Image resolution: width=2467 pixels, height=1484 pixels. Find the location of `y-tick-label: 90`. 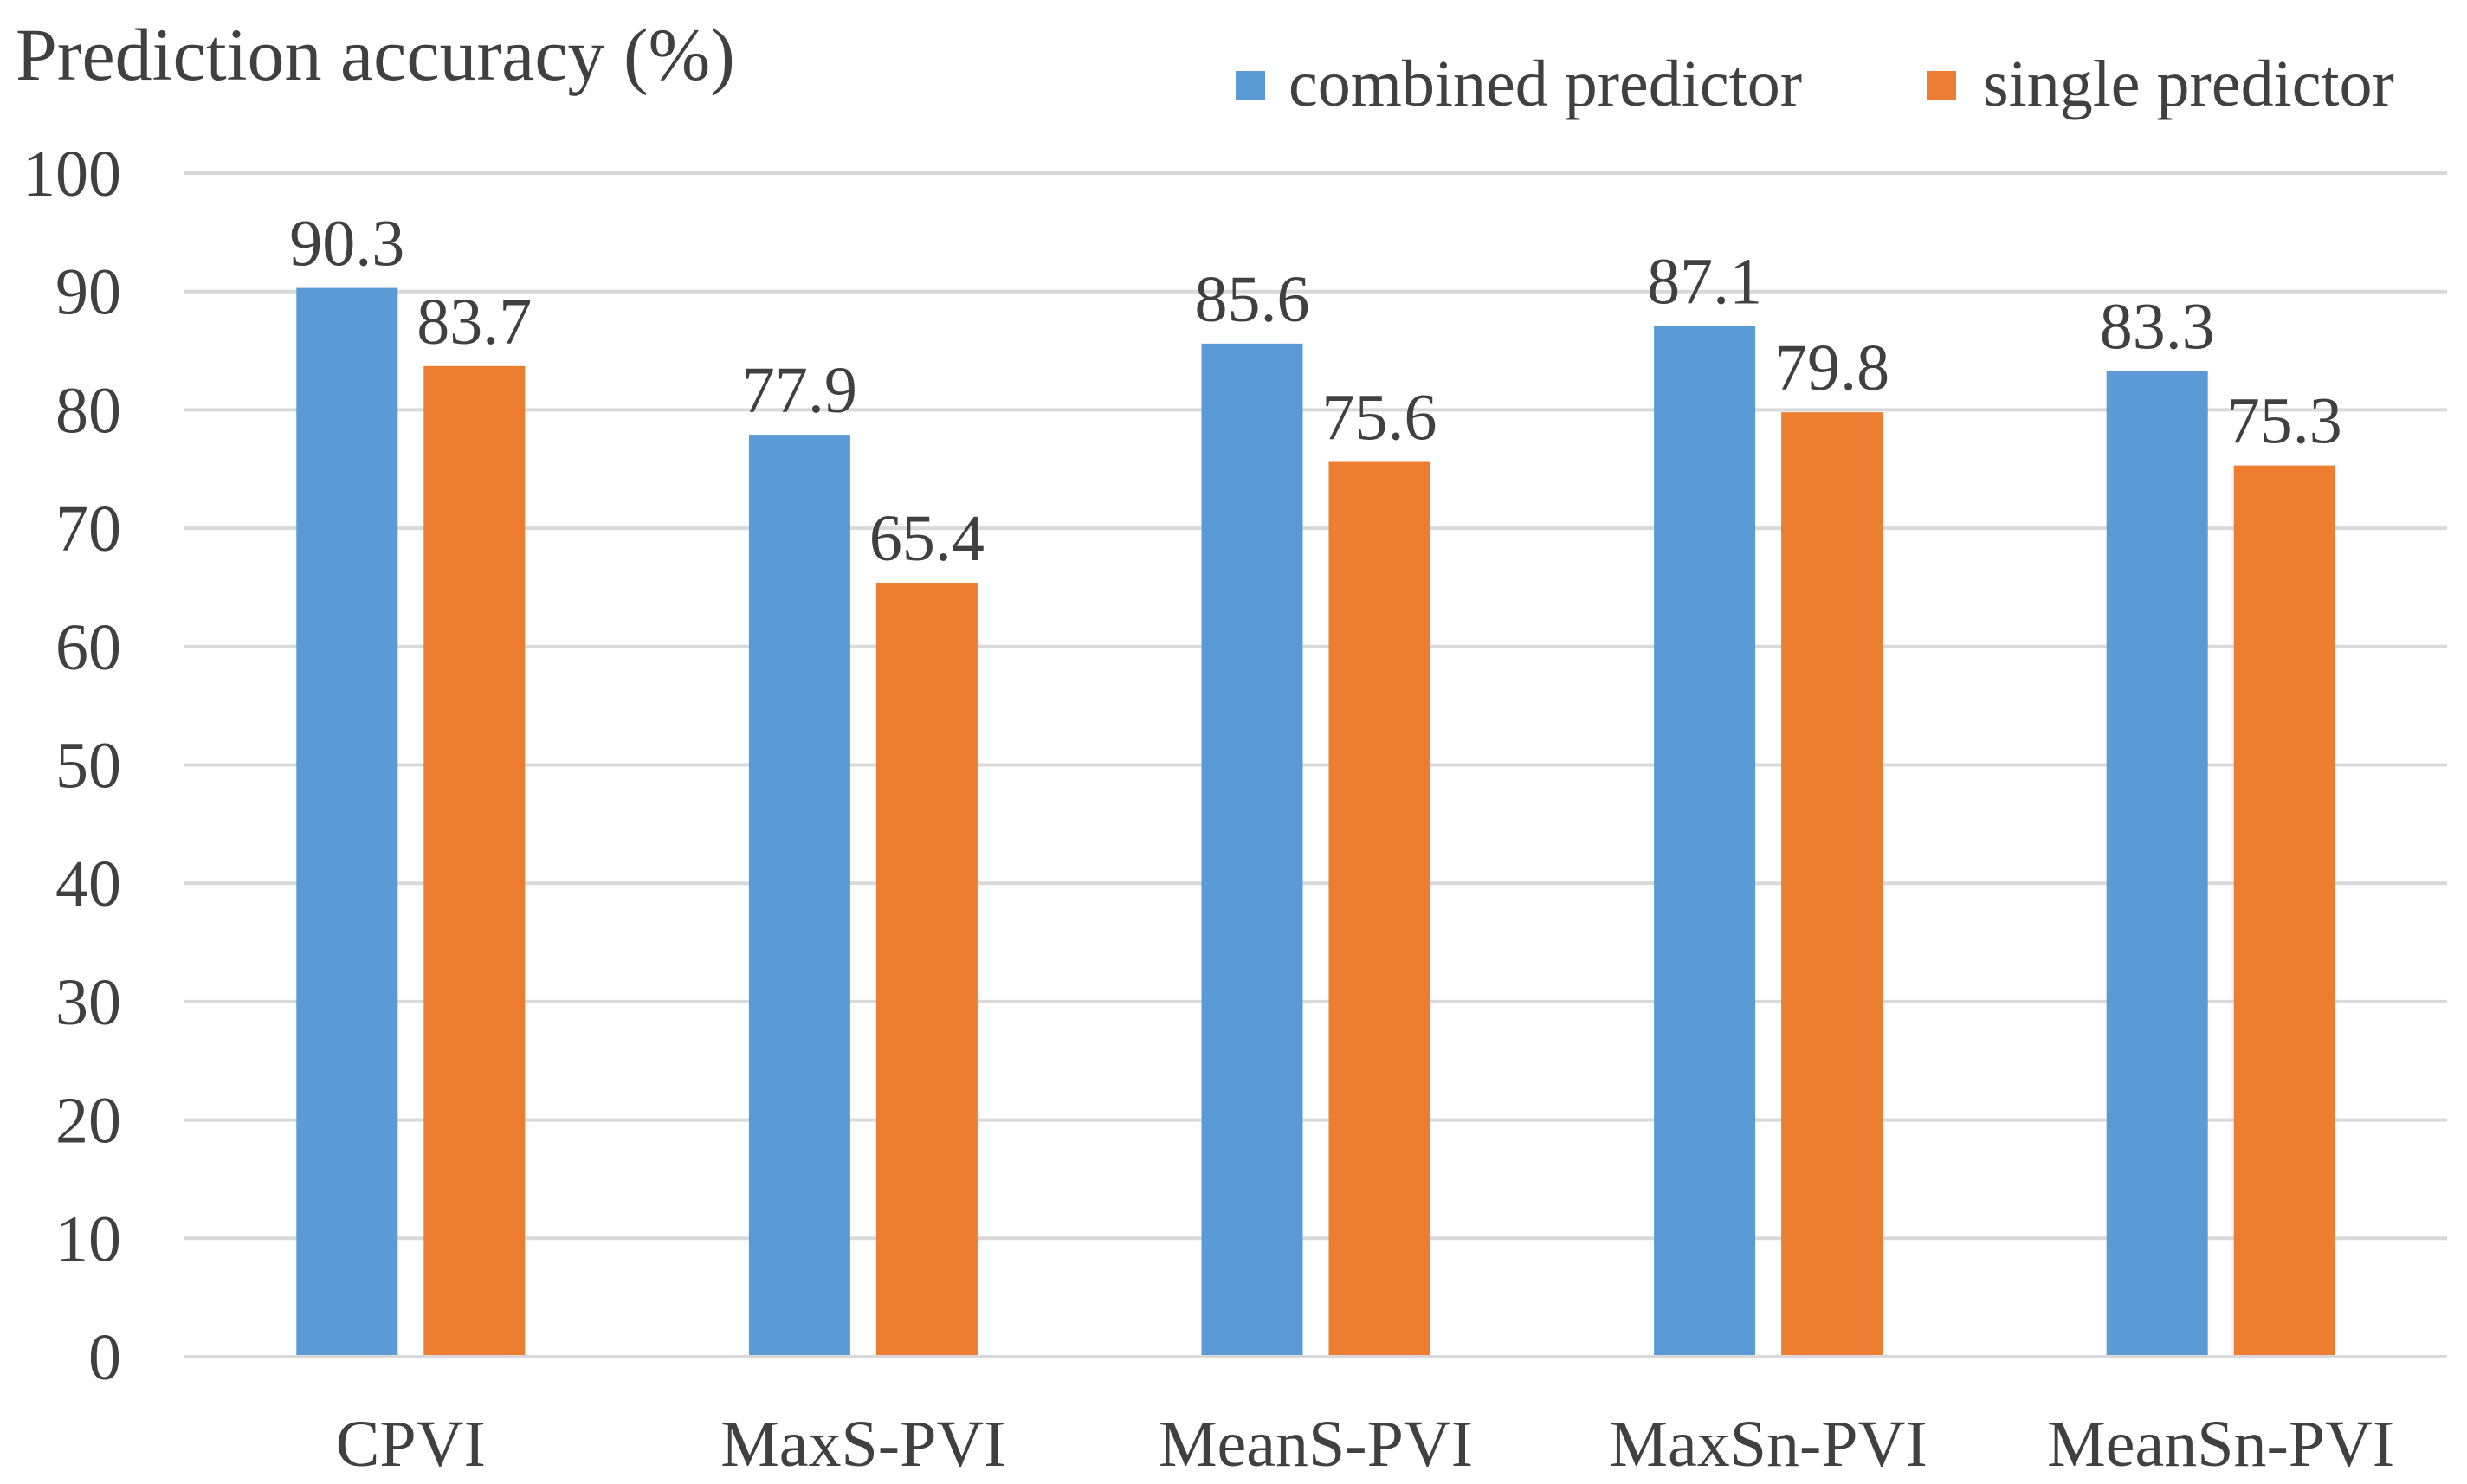

y-tick-label: 90 is located at coordinates (88, 292).